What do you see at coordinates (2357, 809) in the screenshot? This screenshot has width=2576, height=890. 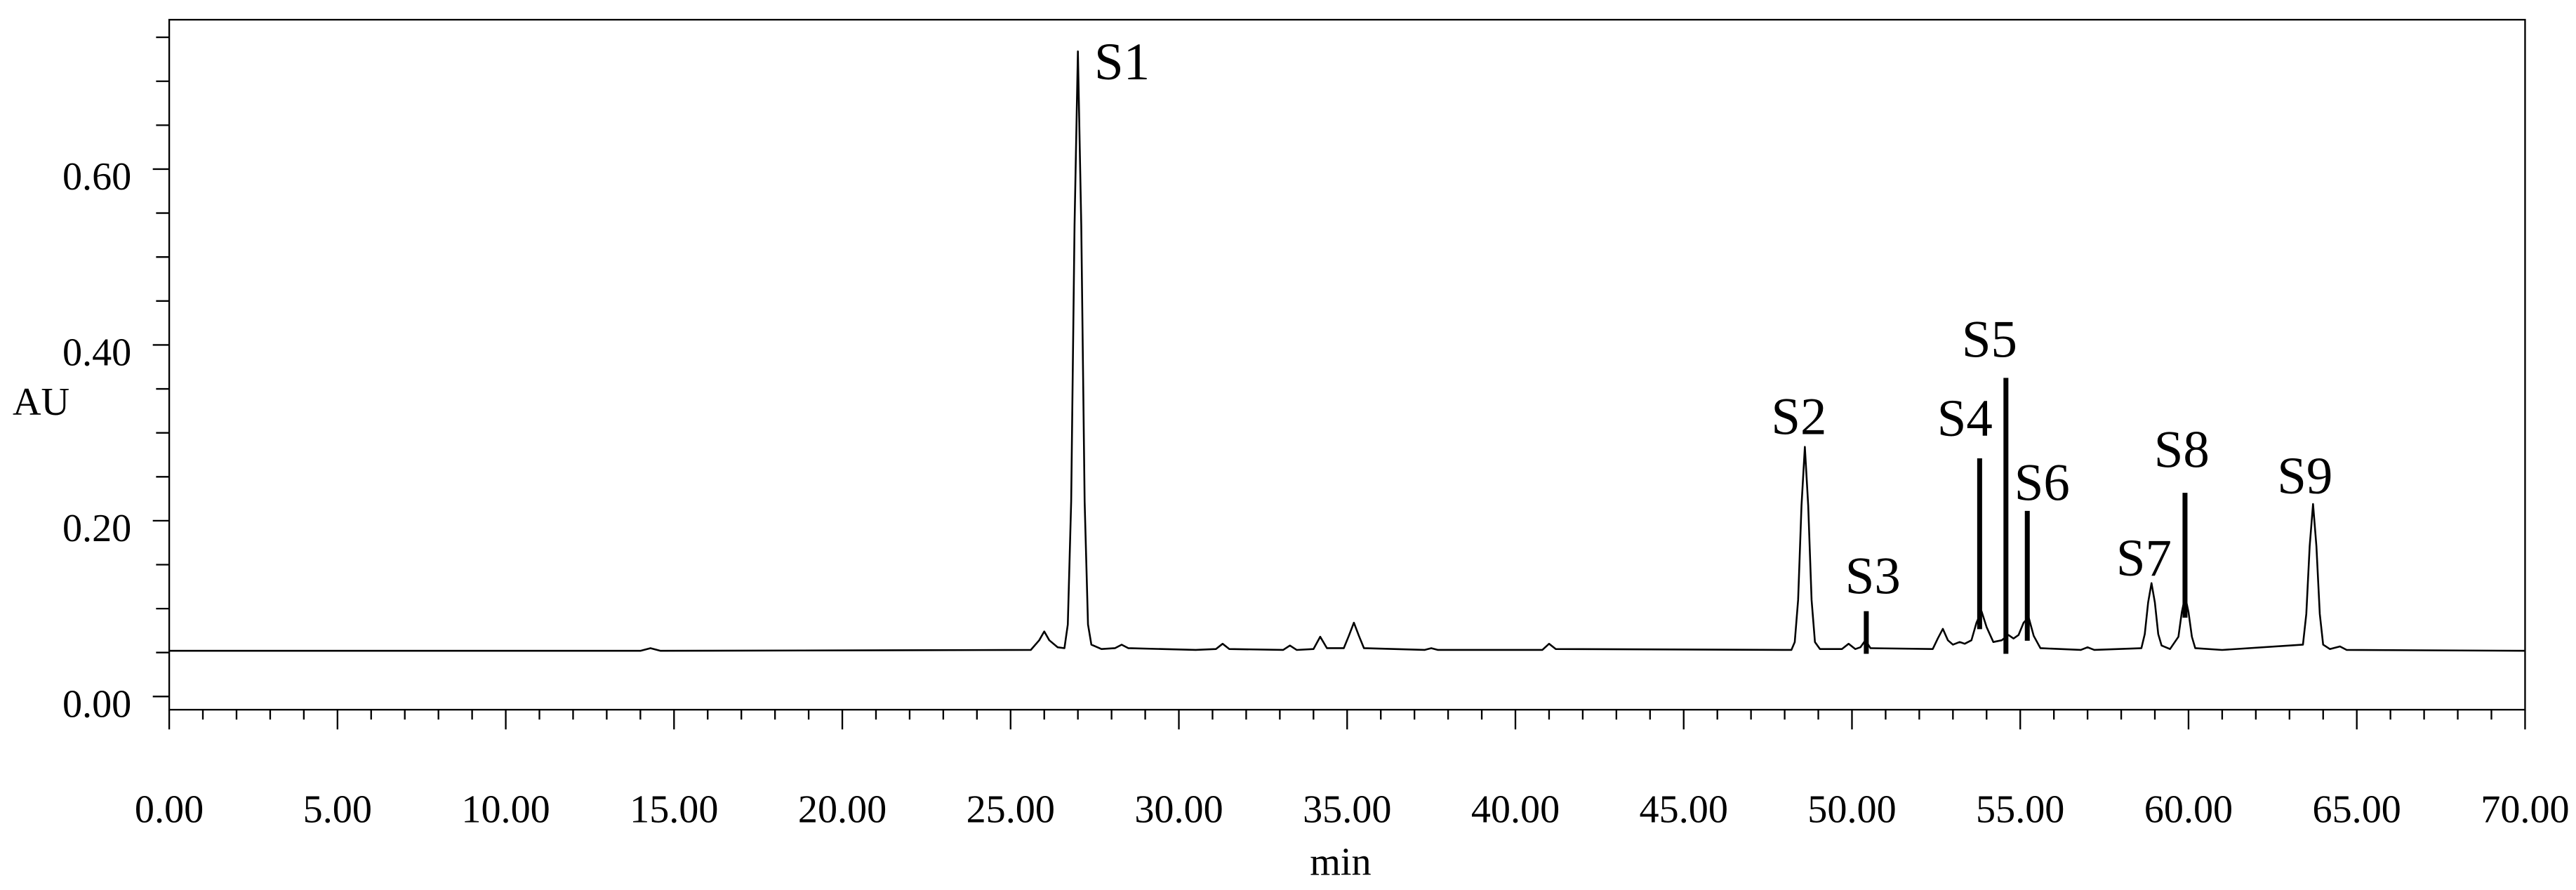 I see `x-tick-label: 65.00` at bounding box center [2357, 809].